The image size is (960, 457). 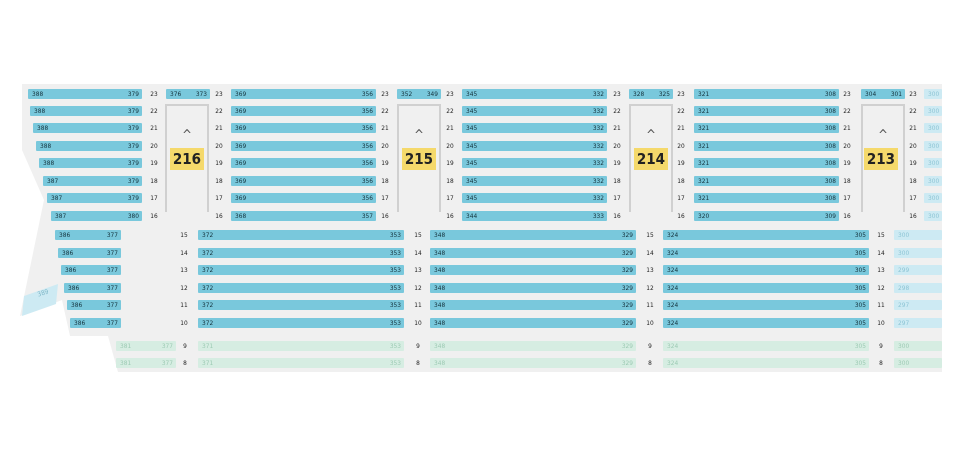 I want to click on seat-block: 299, so click(x=918, y=270).